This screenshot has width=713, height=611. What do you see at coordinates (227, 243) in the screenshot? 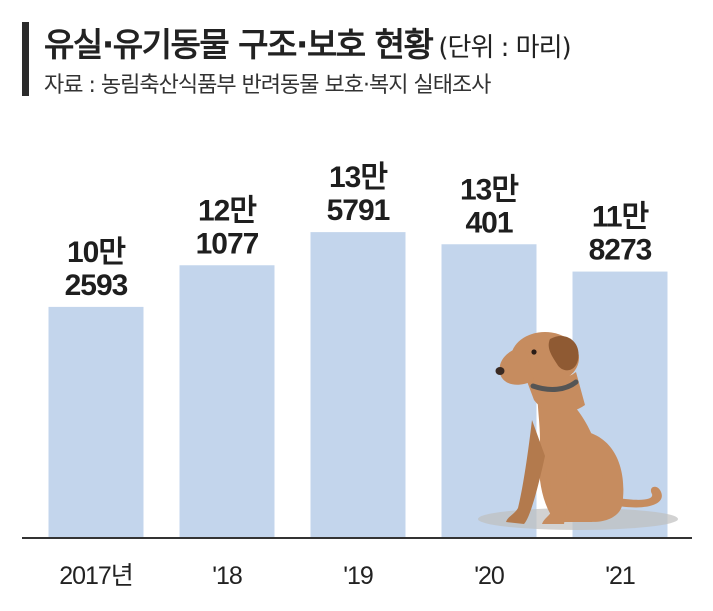
I see `value-label-2-line-2: 1077` at bounding box center [227, 243].